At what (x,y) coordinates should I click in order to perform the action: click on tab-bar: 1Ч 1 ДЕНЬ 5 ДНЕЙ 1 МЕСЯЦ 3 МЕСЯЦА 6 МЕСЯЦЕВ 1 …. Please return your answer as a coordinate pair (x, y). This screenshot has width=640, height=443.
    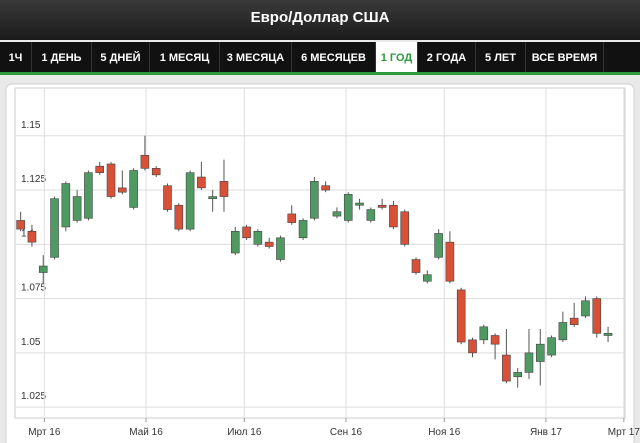
    Looking at the image, I should click on (320, 58).